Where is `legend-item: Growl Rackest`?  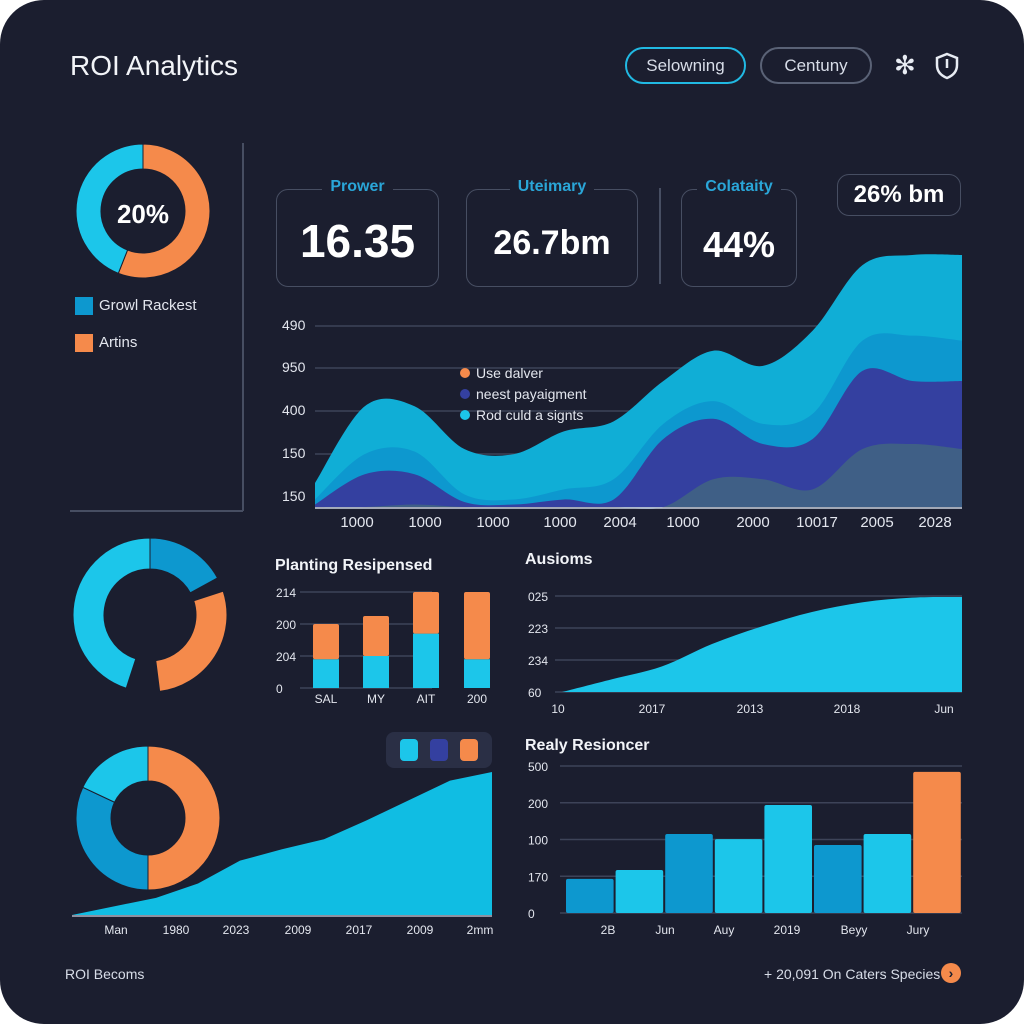
legend-item: Growl Rackest is located at coordinates (136, 305).